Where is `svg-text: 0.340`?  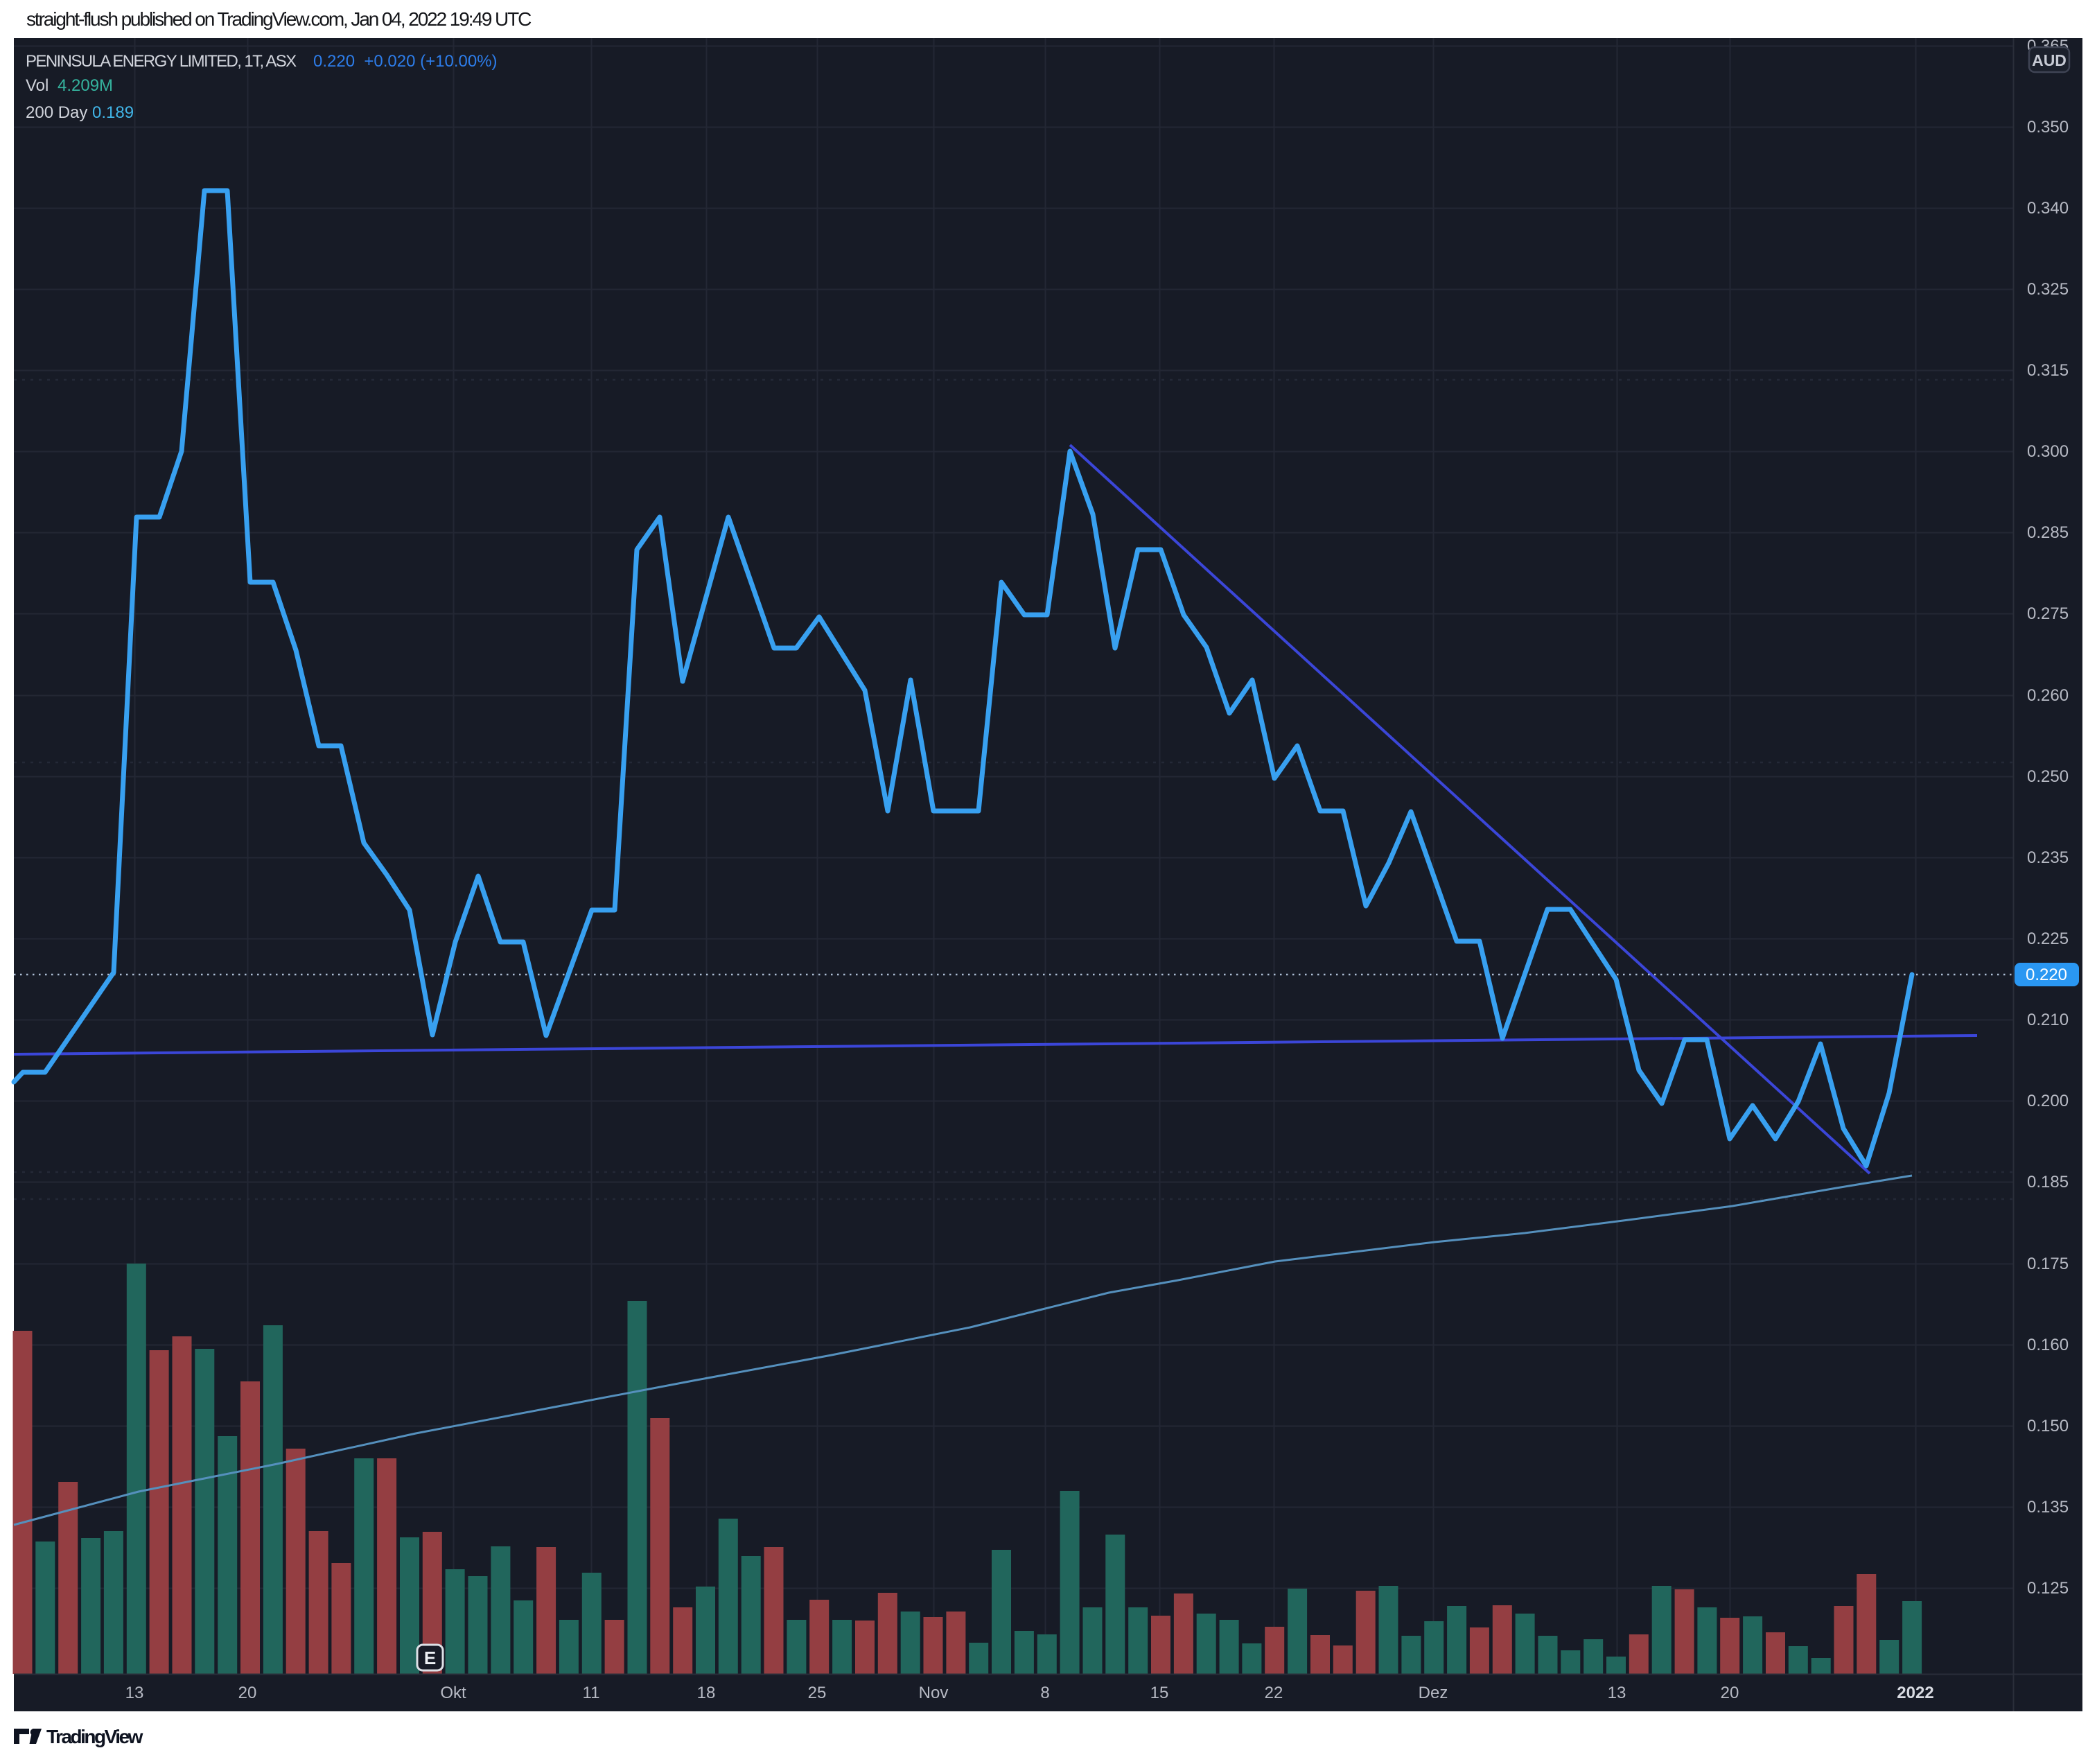 svg-text: 0.340 is located at coordinates (2048, 208).